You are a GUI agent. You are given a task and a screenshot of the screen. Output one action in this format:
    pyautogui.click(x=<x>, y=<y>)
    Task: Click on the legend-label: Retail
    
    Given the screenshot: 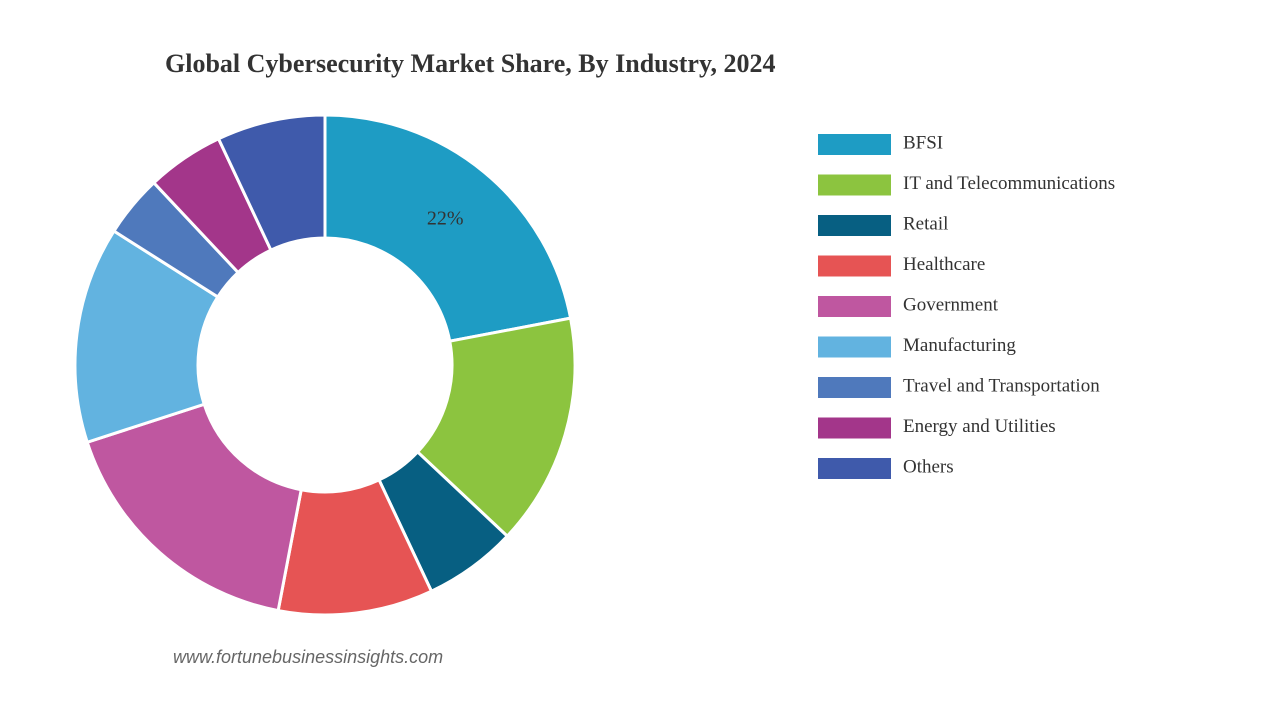 What is the action you would take?
    pyautogui.click(x=925, y=223)
    